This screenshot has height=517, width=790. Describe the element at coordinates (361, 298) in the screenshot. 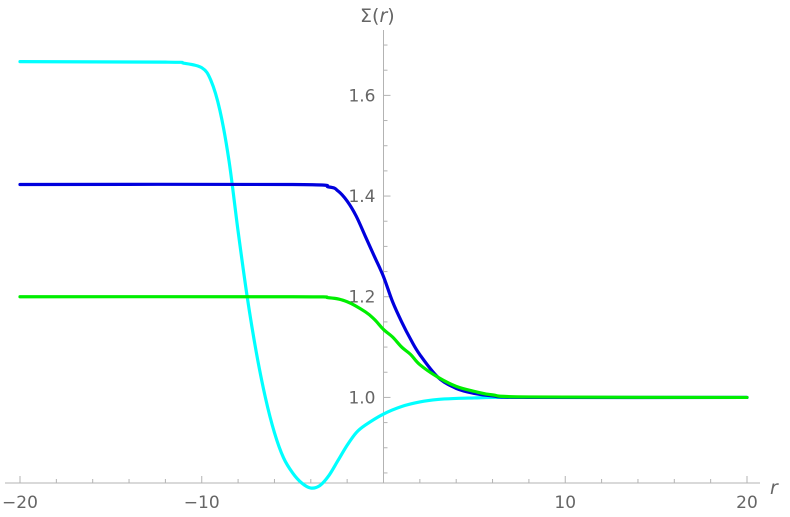

I see `y-tick-label: 1.2` at that location.